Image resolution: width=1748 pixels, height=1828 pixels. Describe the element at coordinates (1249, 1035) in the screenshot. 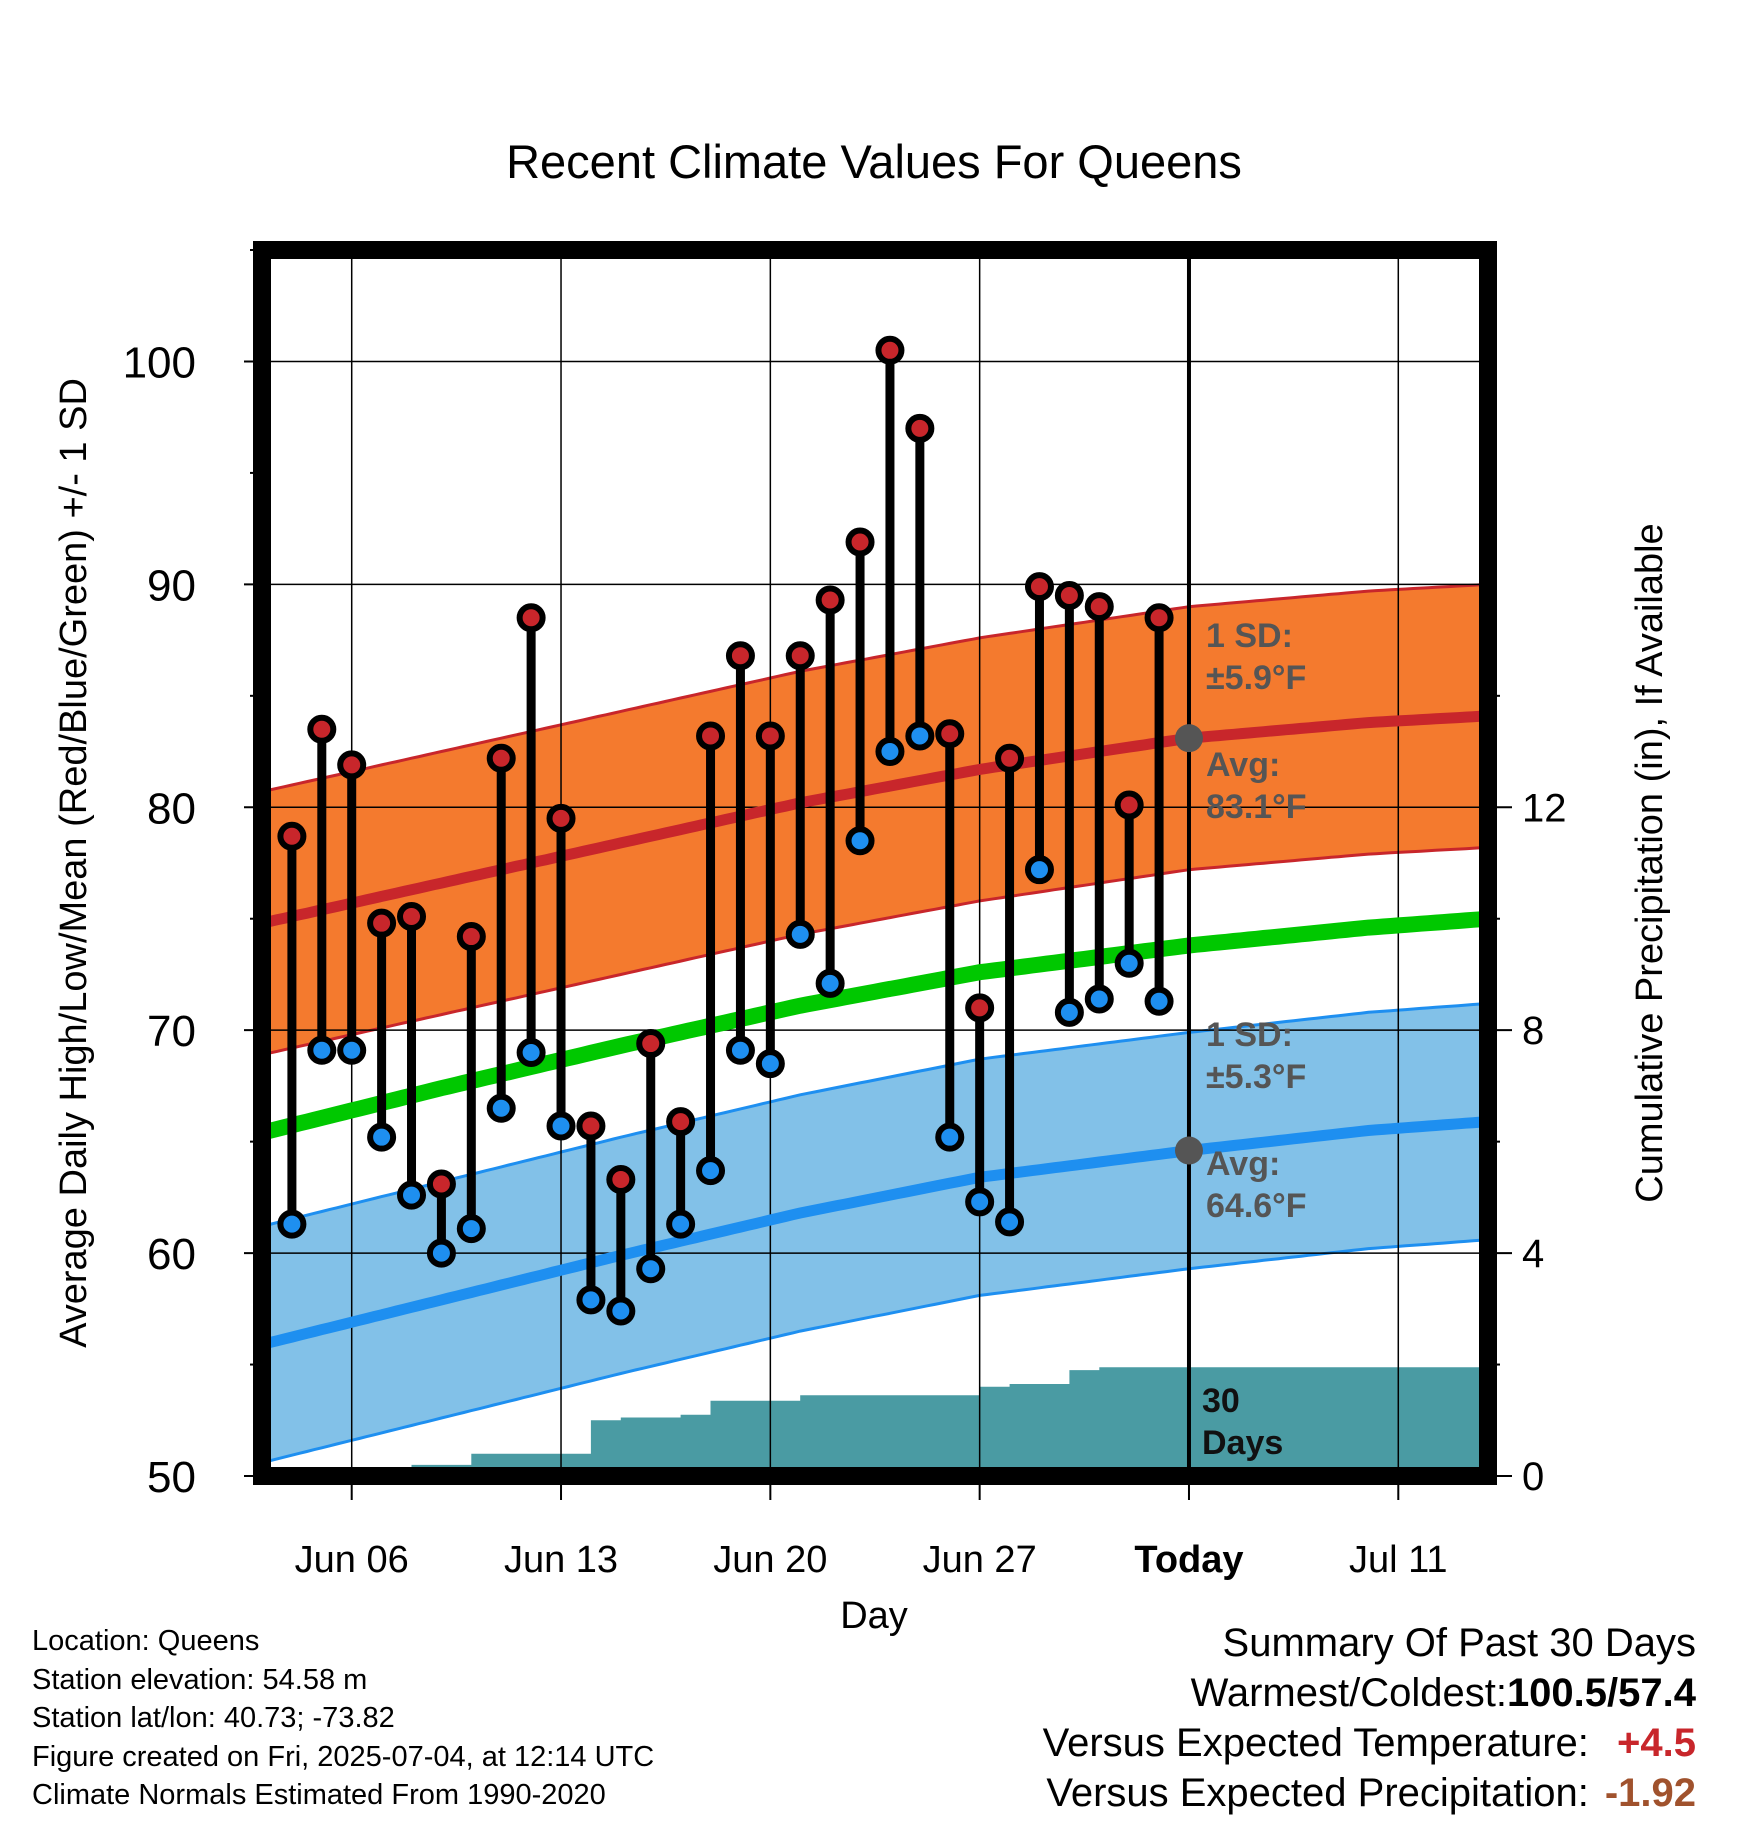

I see `low-sd-annotation: 1 SD:` at that location.